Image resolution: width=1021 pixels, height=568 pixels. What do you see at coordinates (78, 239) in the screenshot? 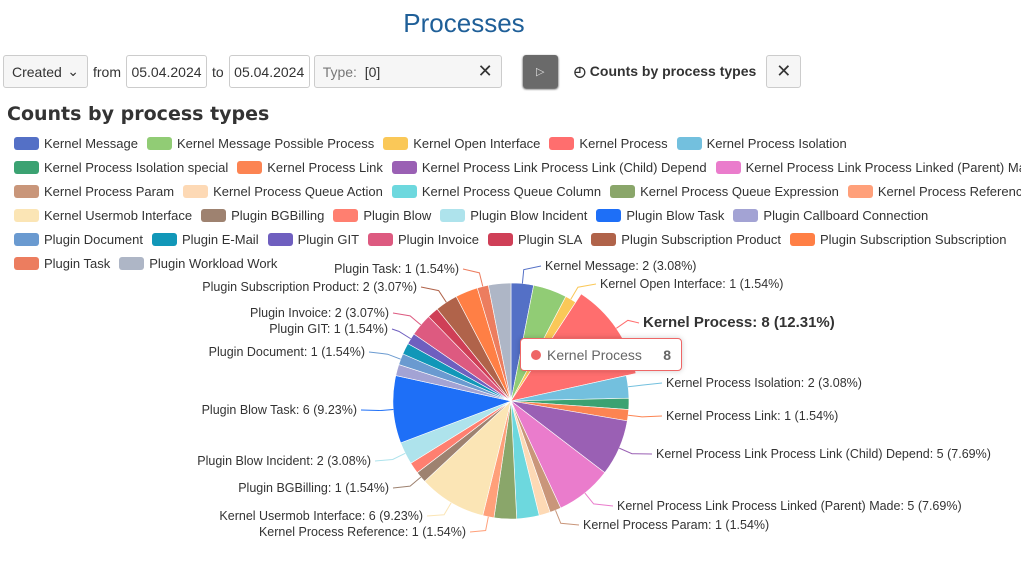
I see `legend-item: Plugin Document` at bounding box center [78, 239].